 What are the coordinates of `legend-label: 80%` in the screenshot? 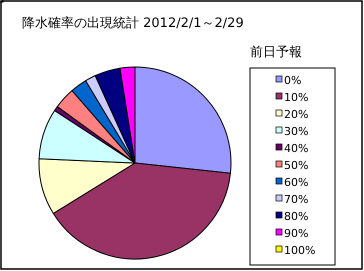 It's located at (296, 216).